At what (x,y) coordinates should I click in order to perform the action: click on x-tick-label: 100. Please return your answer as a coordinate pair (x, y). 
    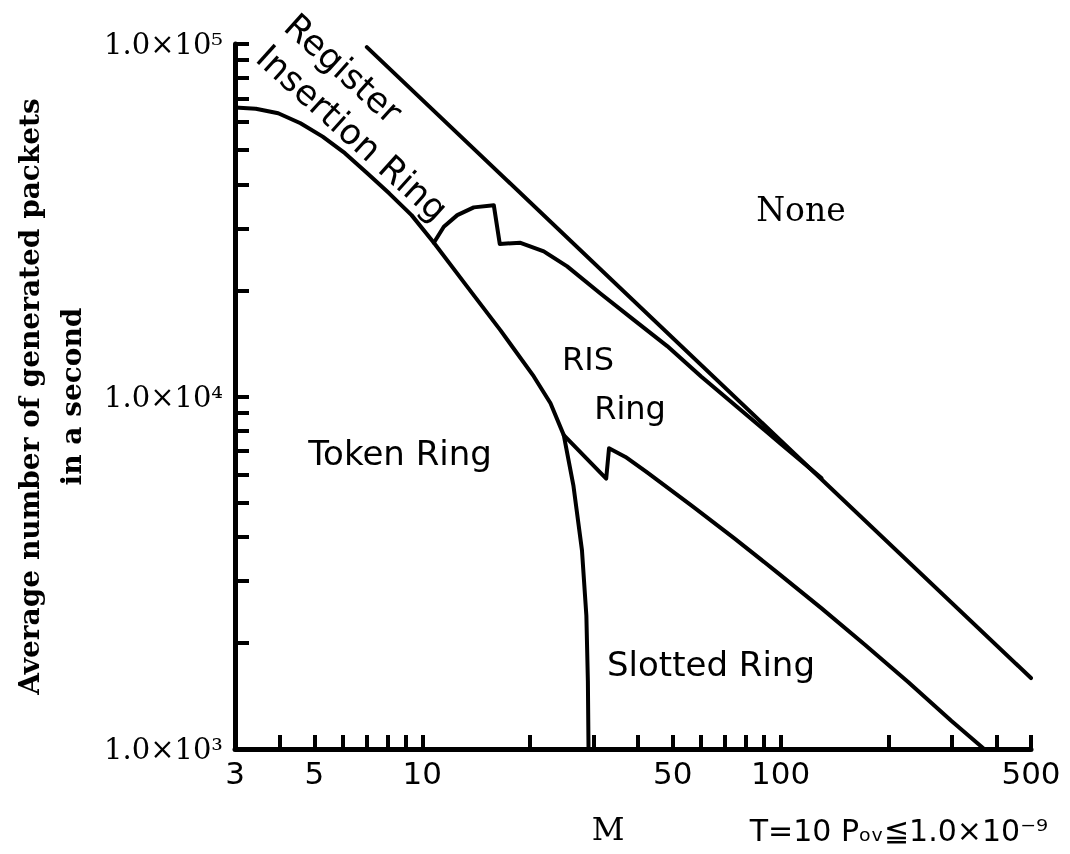
    Looking at the image, I should click on (781, 772).